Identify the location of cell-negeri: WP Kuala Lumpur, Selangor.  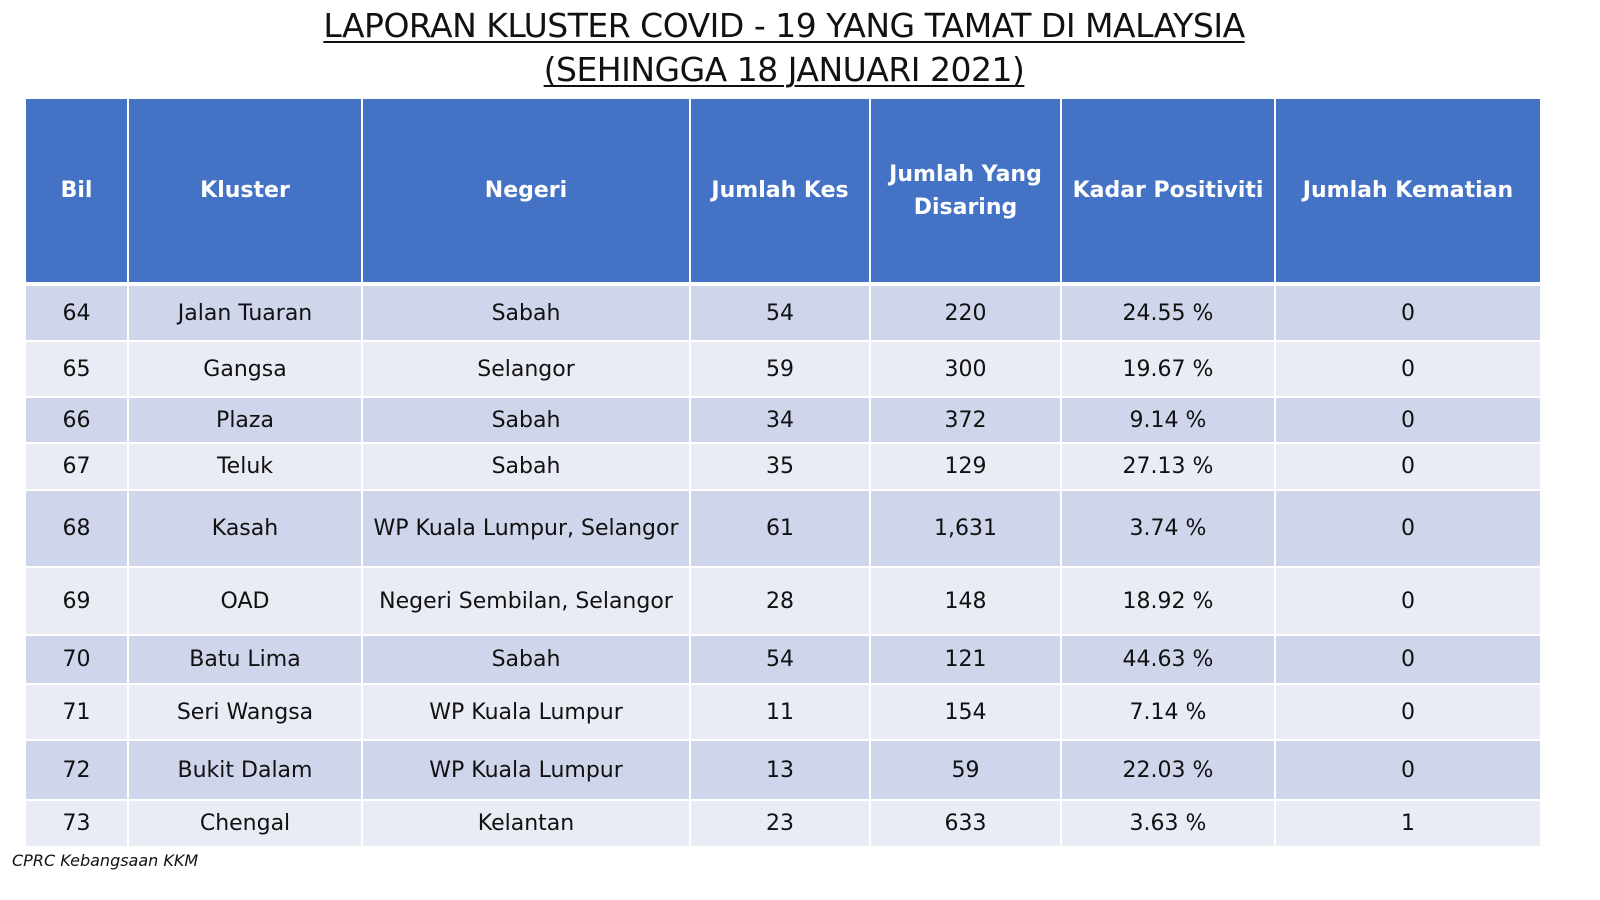
(526, 528).